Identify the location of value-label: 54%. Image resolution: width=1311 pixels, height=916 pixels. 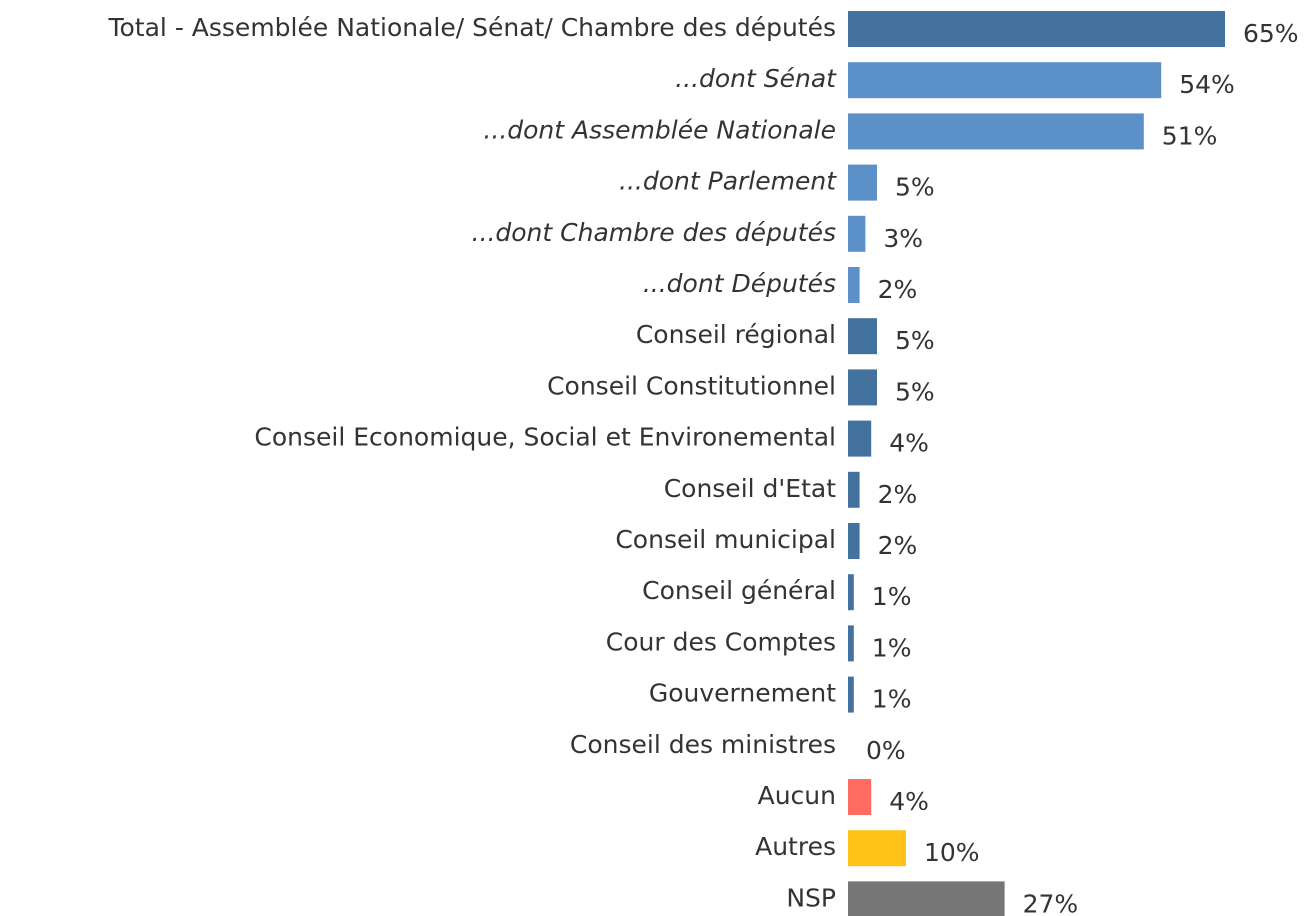
(1207, 84).